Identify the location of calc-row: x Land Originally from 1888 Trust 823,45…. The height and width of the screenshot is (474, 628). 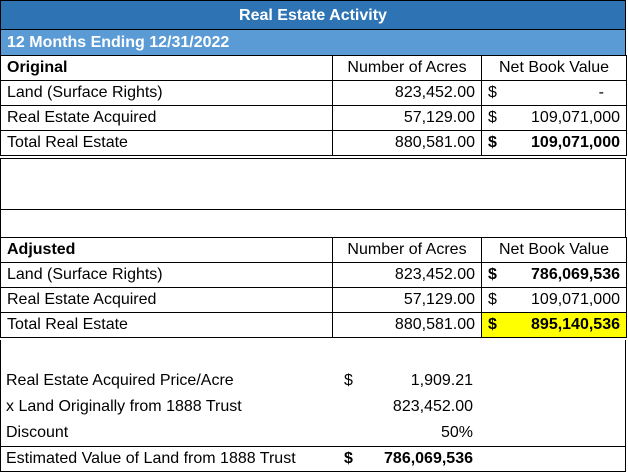
(313, 407).